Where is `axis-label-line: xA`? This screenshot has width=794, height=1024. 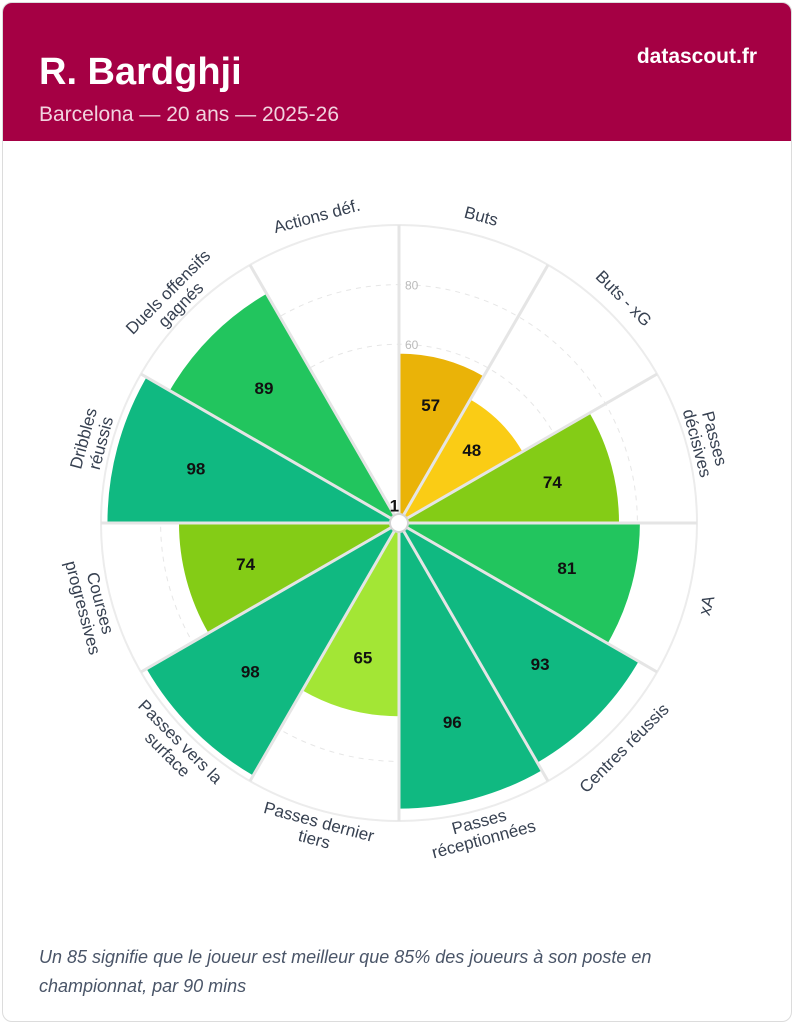
axis-label-line: xA is located at coordinates (707, 605).